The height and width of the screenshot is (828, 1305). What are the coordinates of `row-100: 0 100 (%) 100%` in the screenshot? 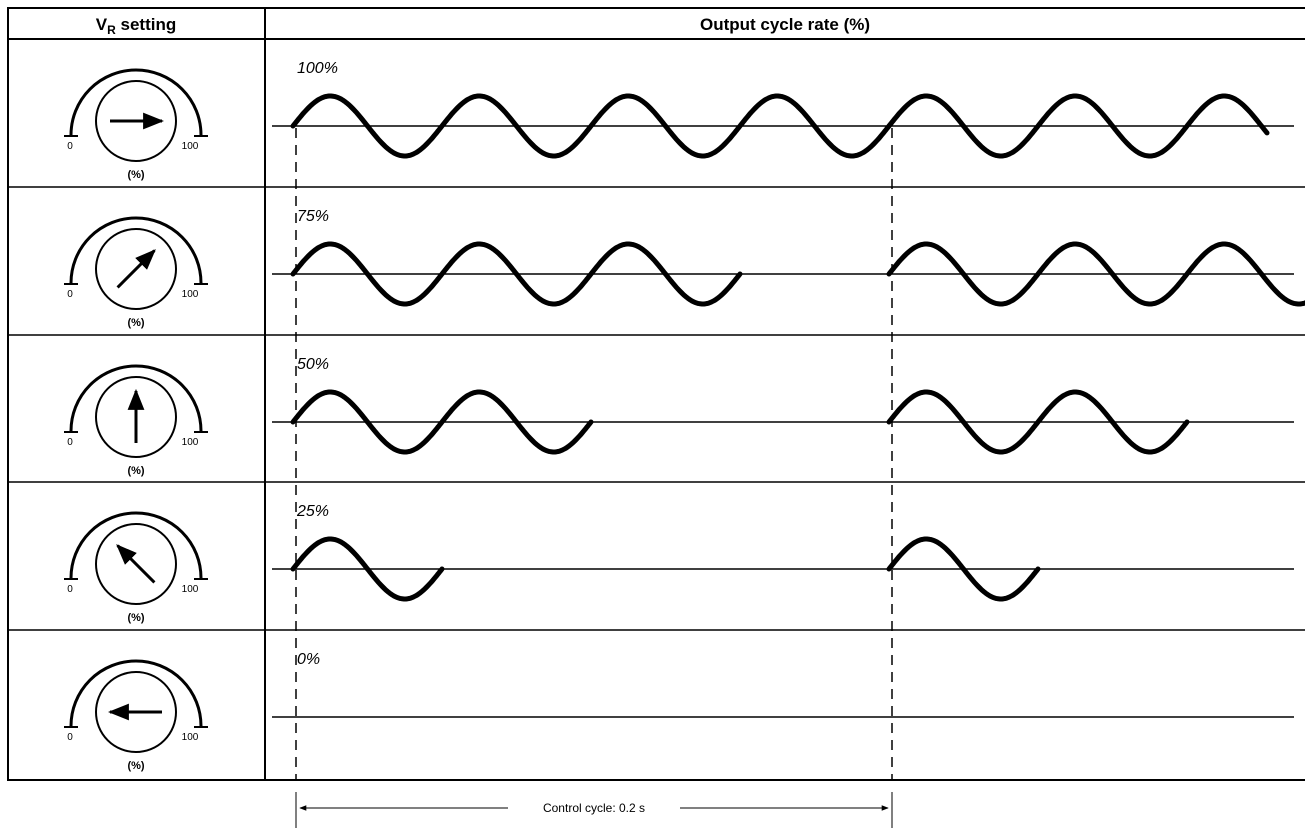 It's located at (679, 120).